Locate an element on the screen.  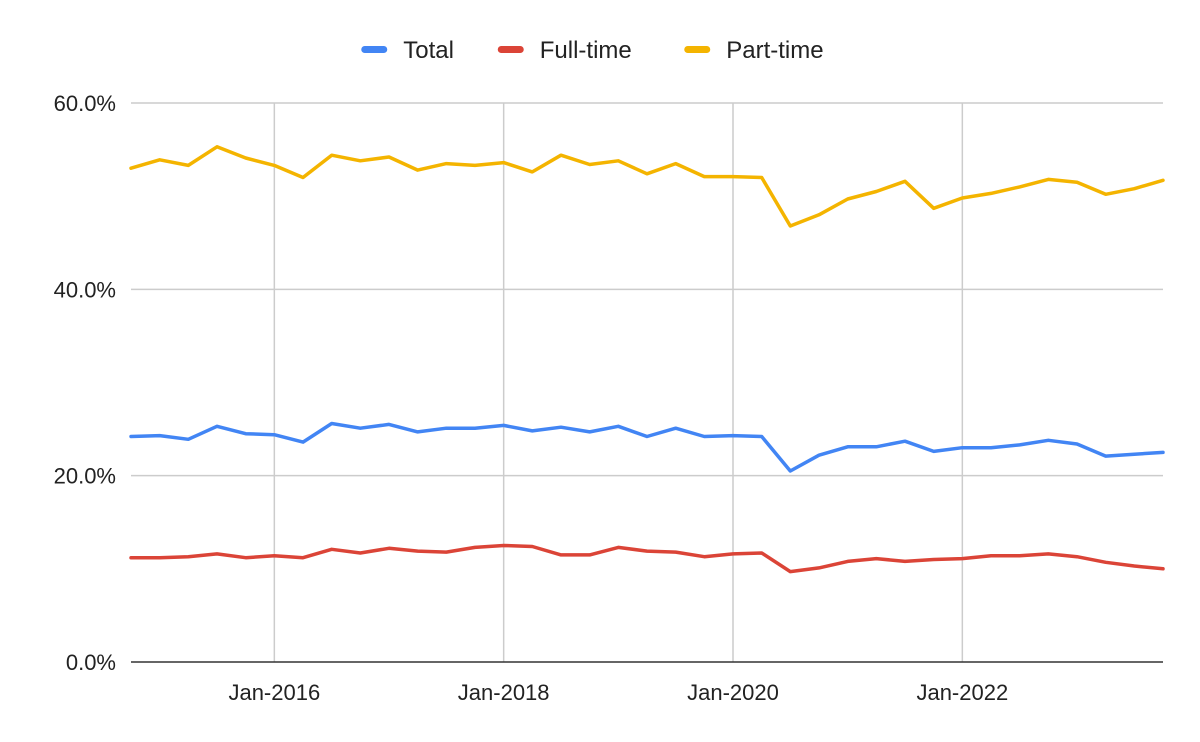
legend-label-part-time: Part-time is located at coordinates (774, 50).